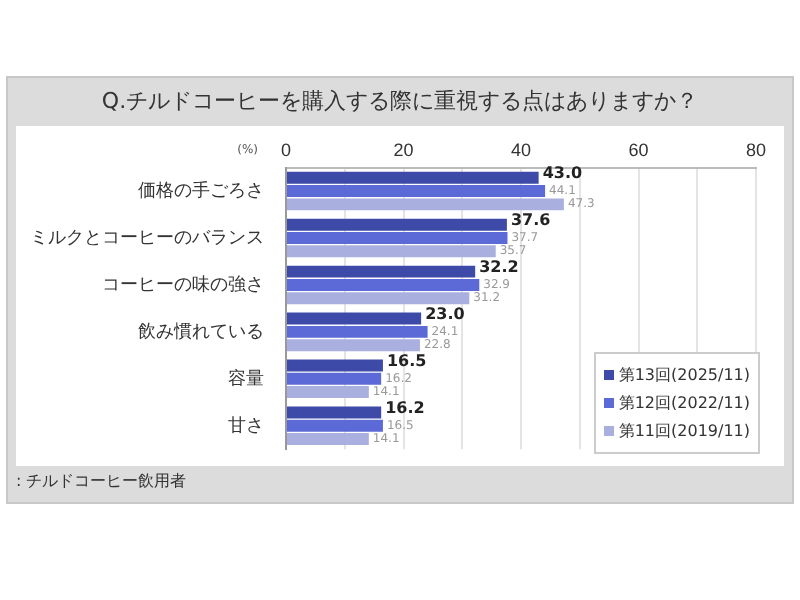  What do you see at coordinates (286, 149) in the screenshot?
I see `x-tick-label: 0` at bounding box center [286, 149].